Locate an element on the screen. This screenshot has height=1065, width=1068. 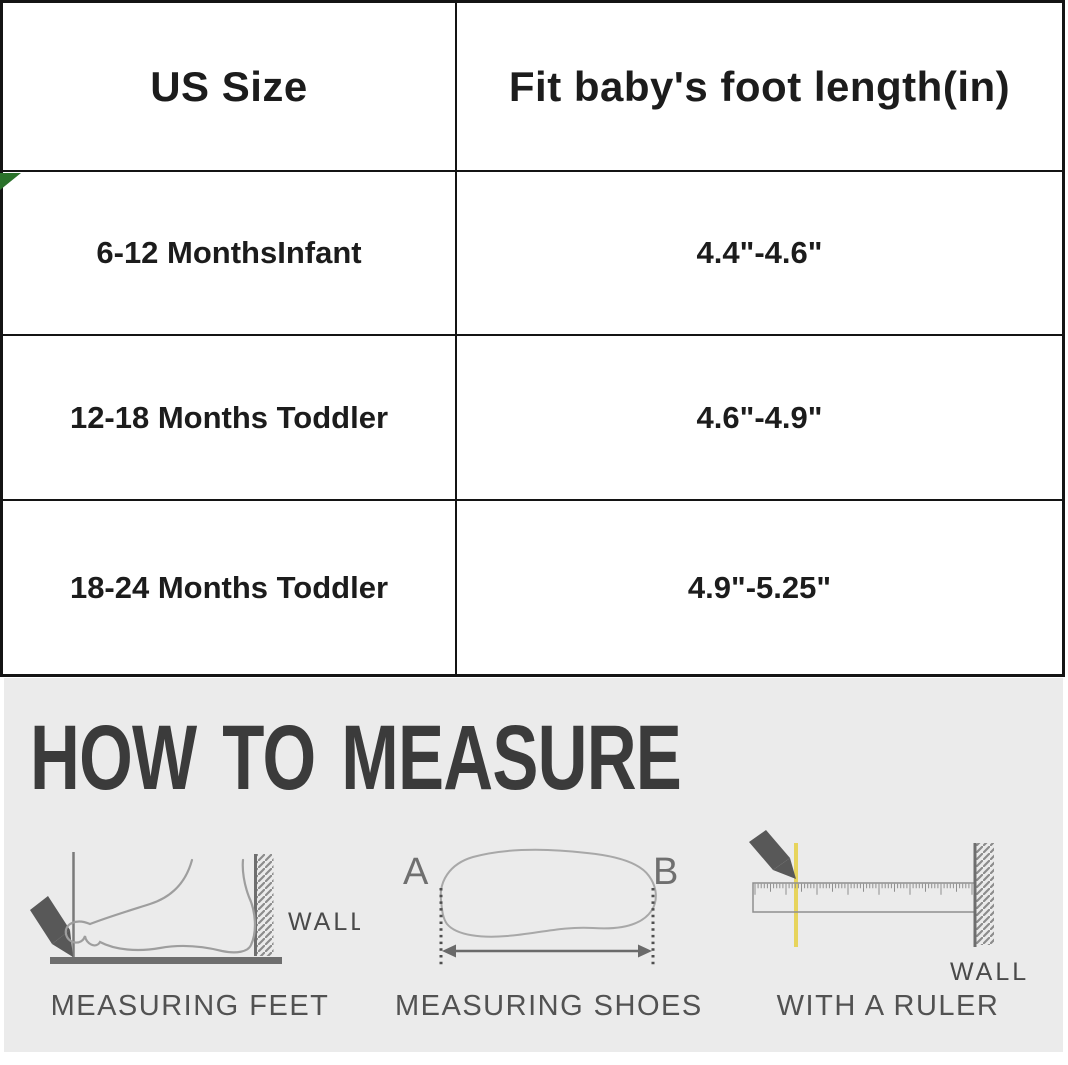
caption-with-a-ruler: WITH A RULER is located at coordinates (888, 1006).